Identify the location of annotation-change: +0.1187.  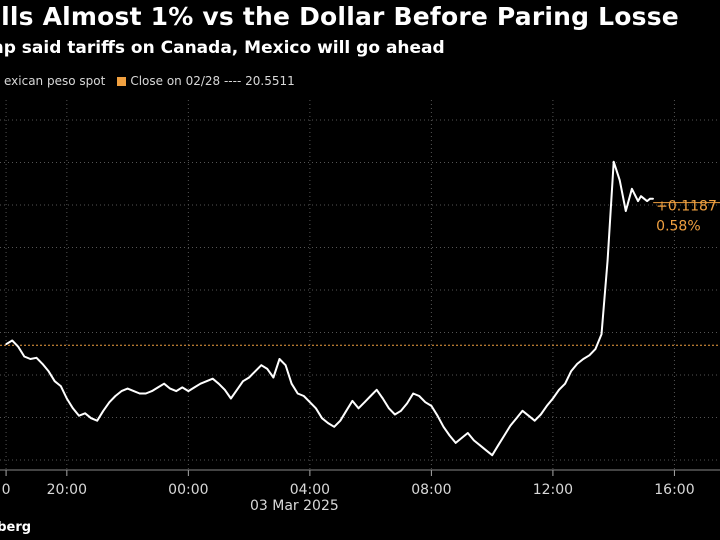
(686, 207).